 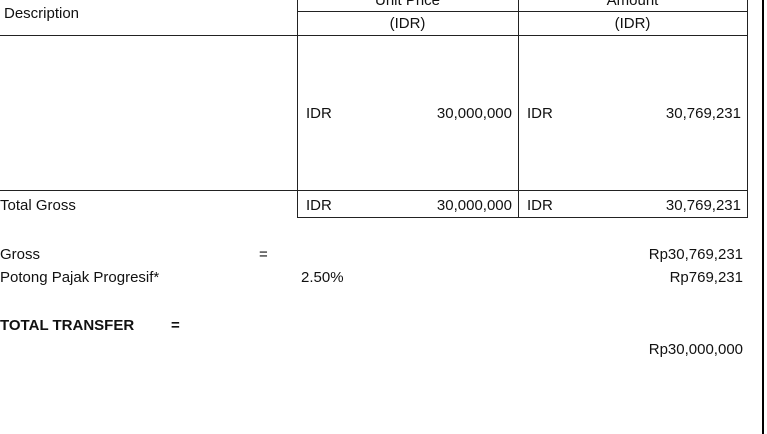 What do you see at coordinates (540, 205) in the screenshot?
I see `total-amount-currency: IDR` at bounding box center [540, 205].